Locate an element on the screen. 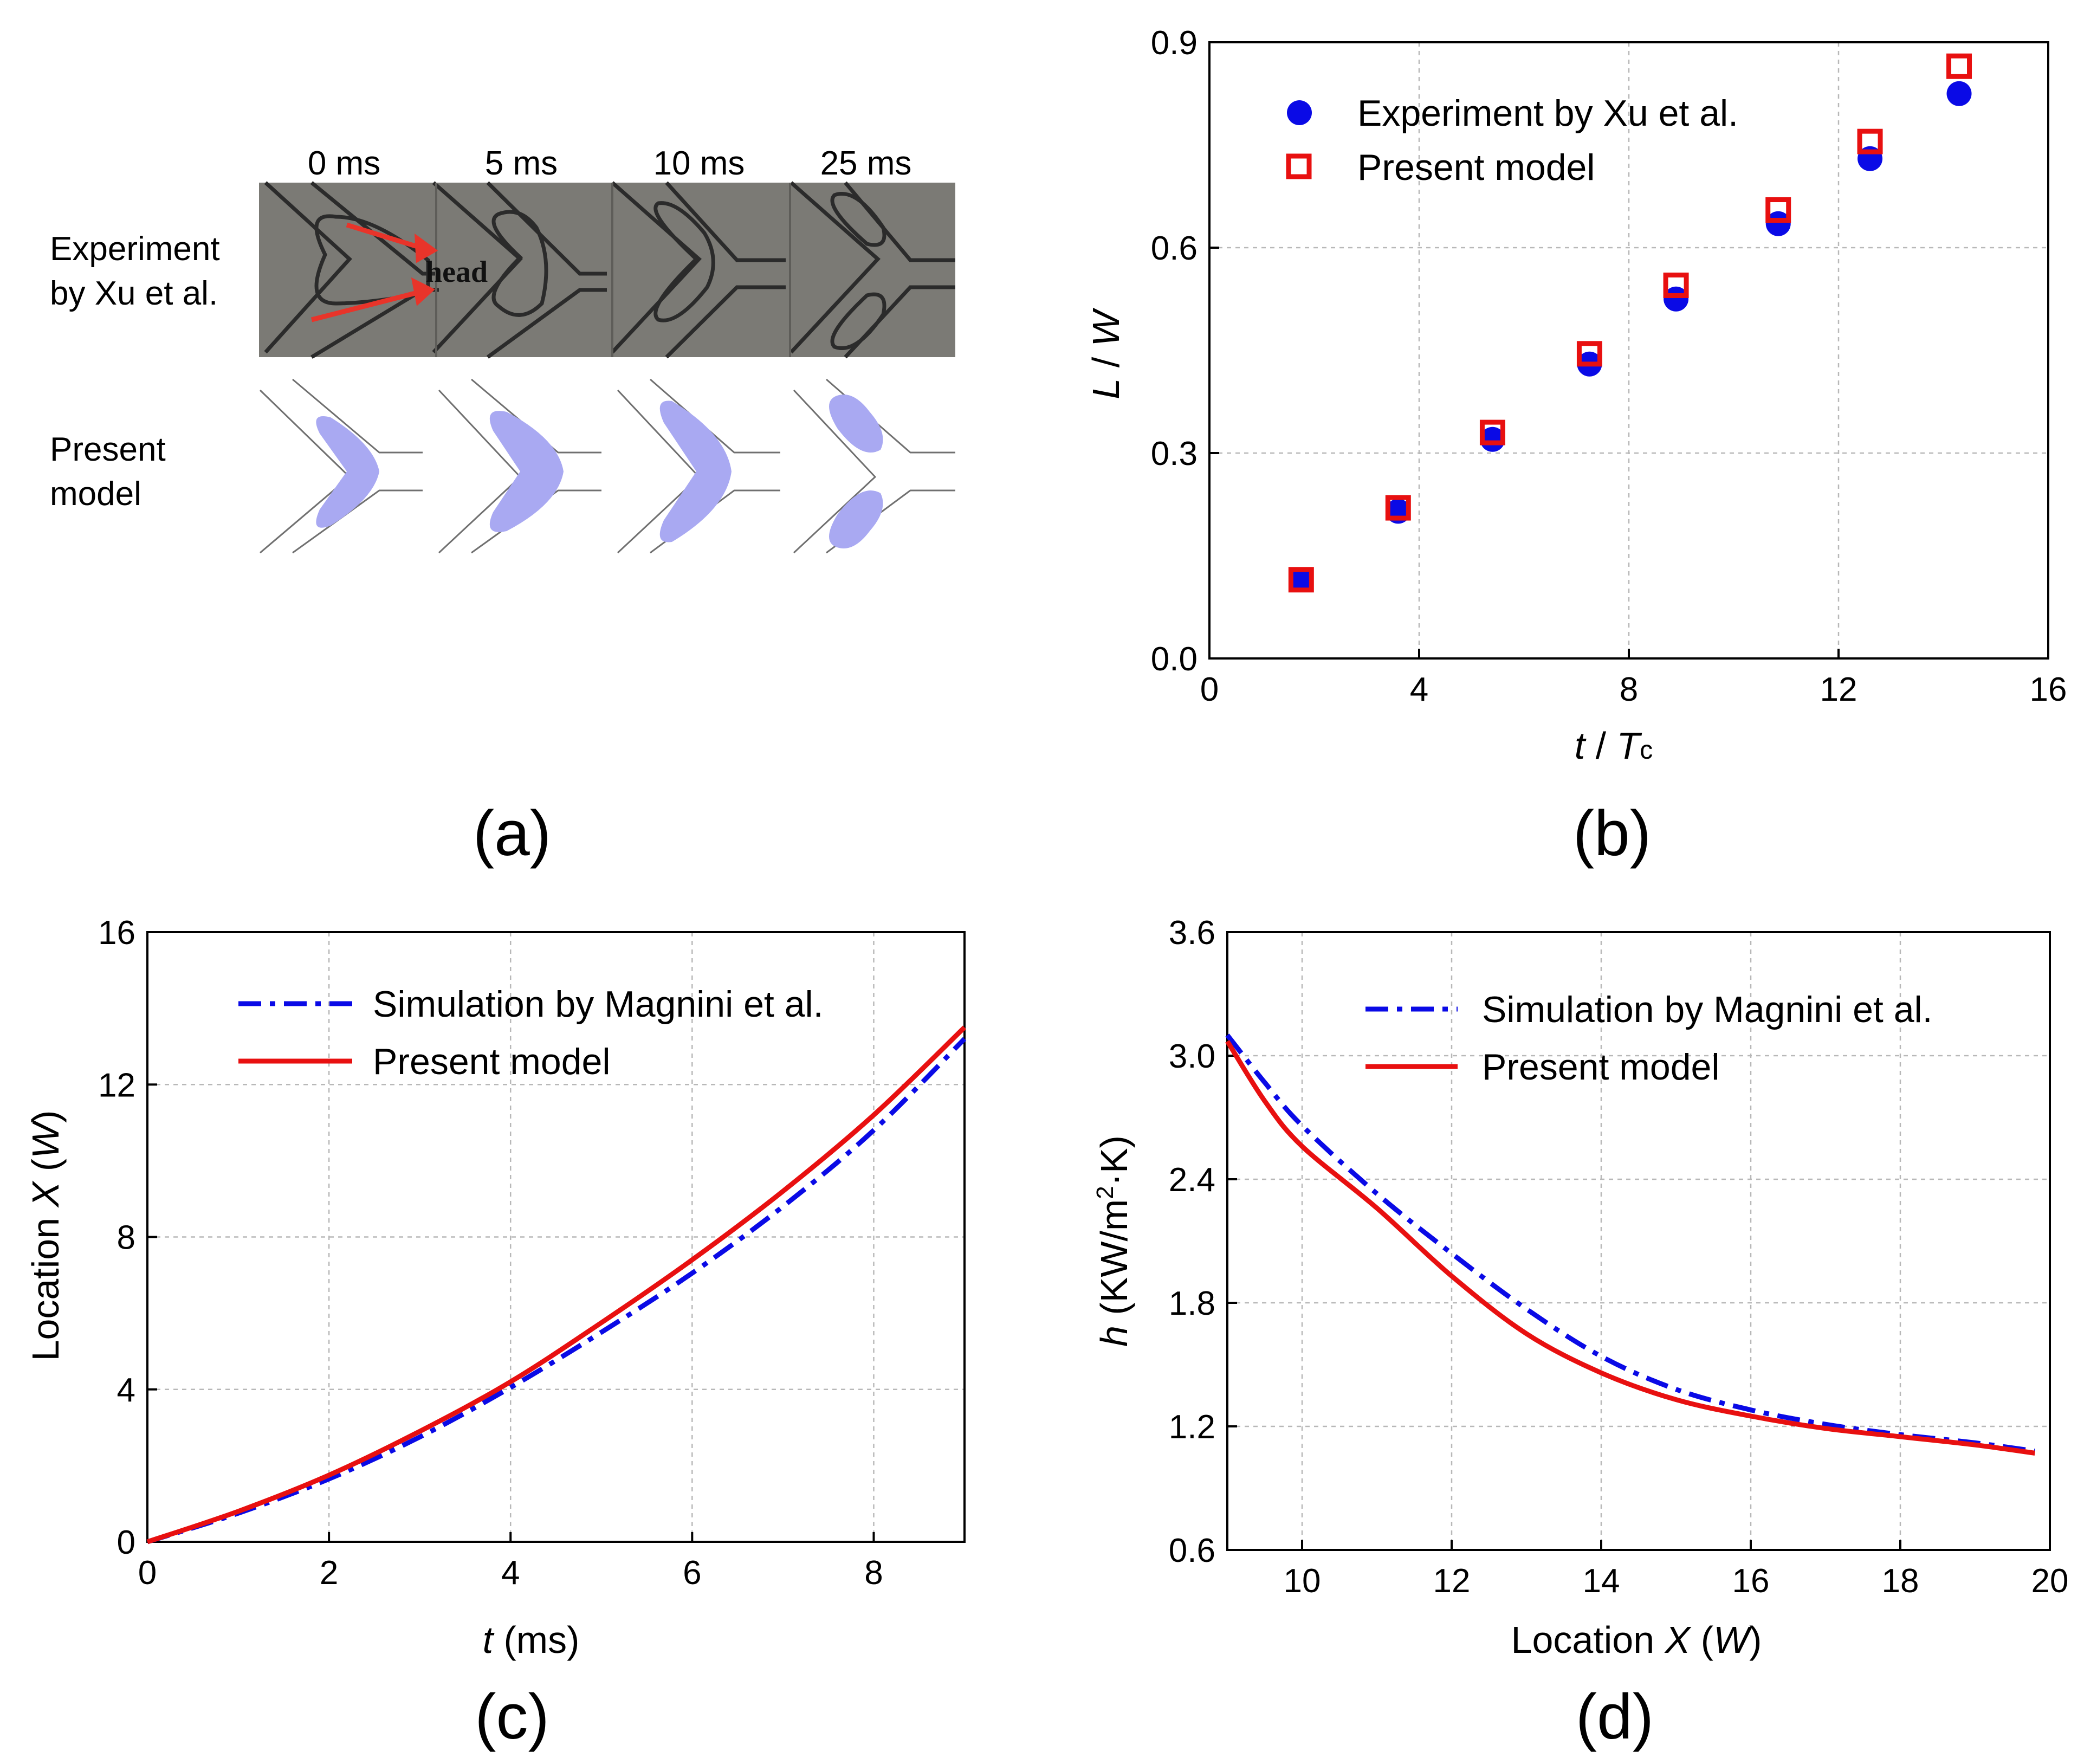  b-ytick-label-3: 0.9 is located at coordinates (1174, 43).